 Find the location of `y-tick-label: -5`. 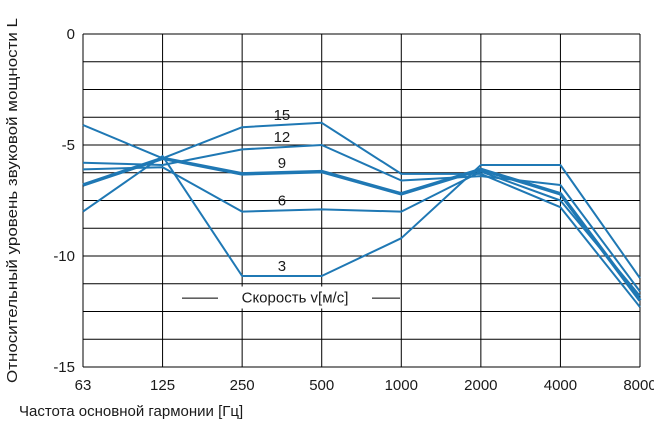

y-tick-label: -5 is located at coordinates (68, 145).